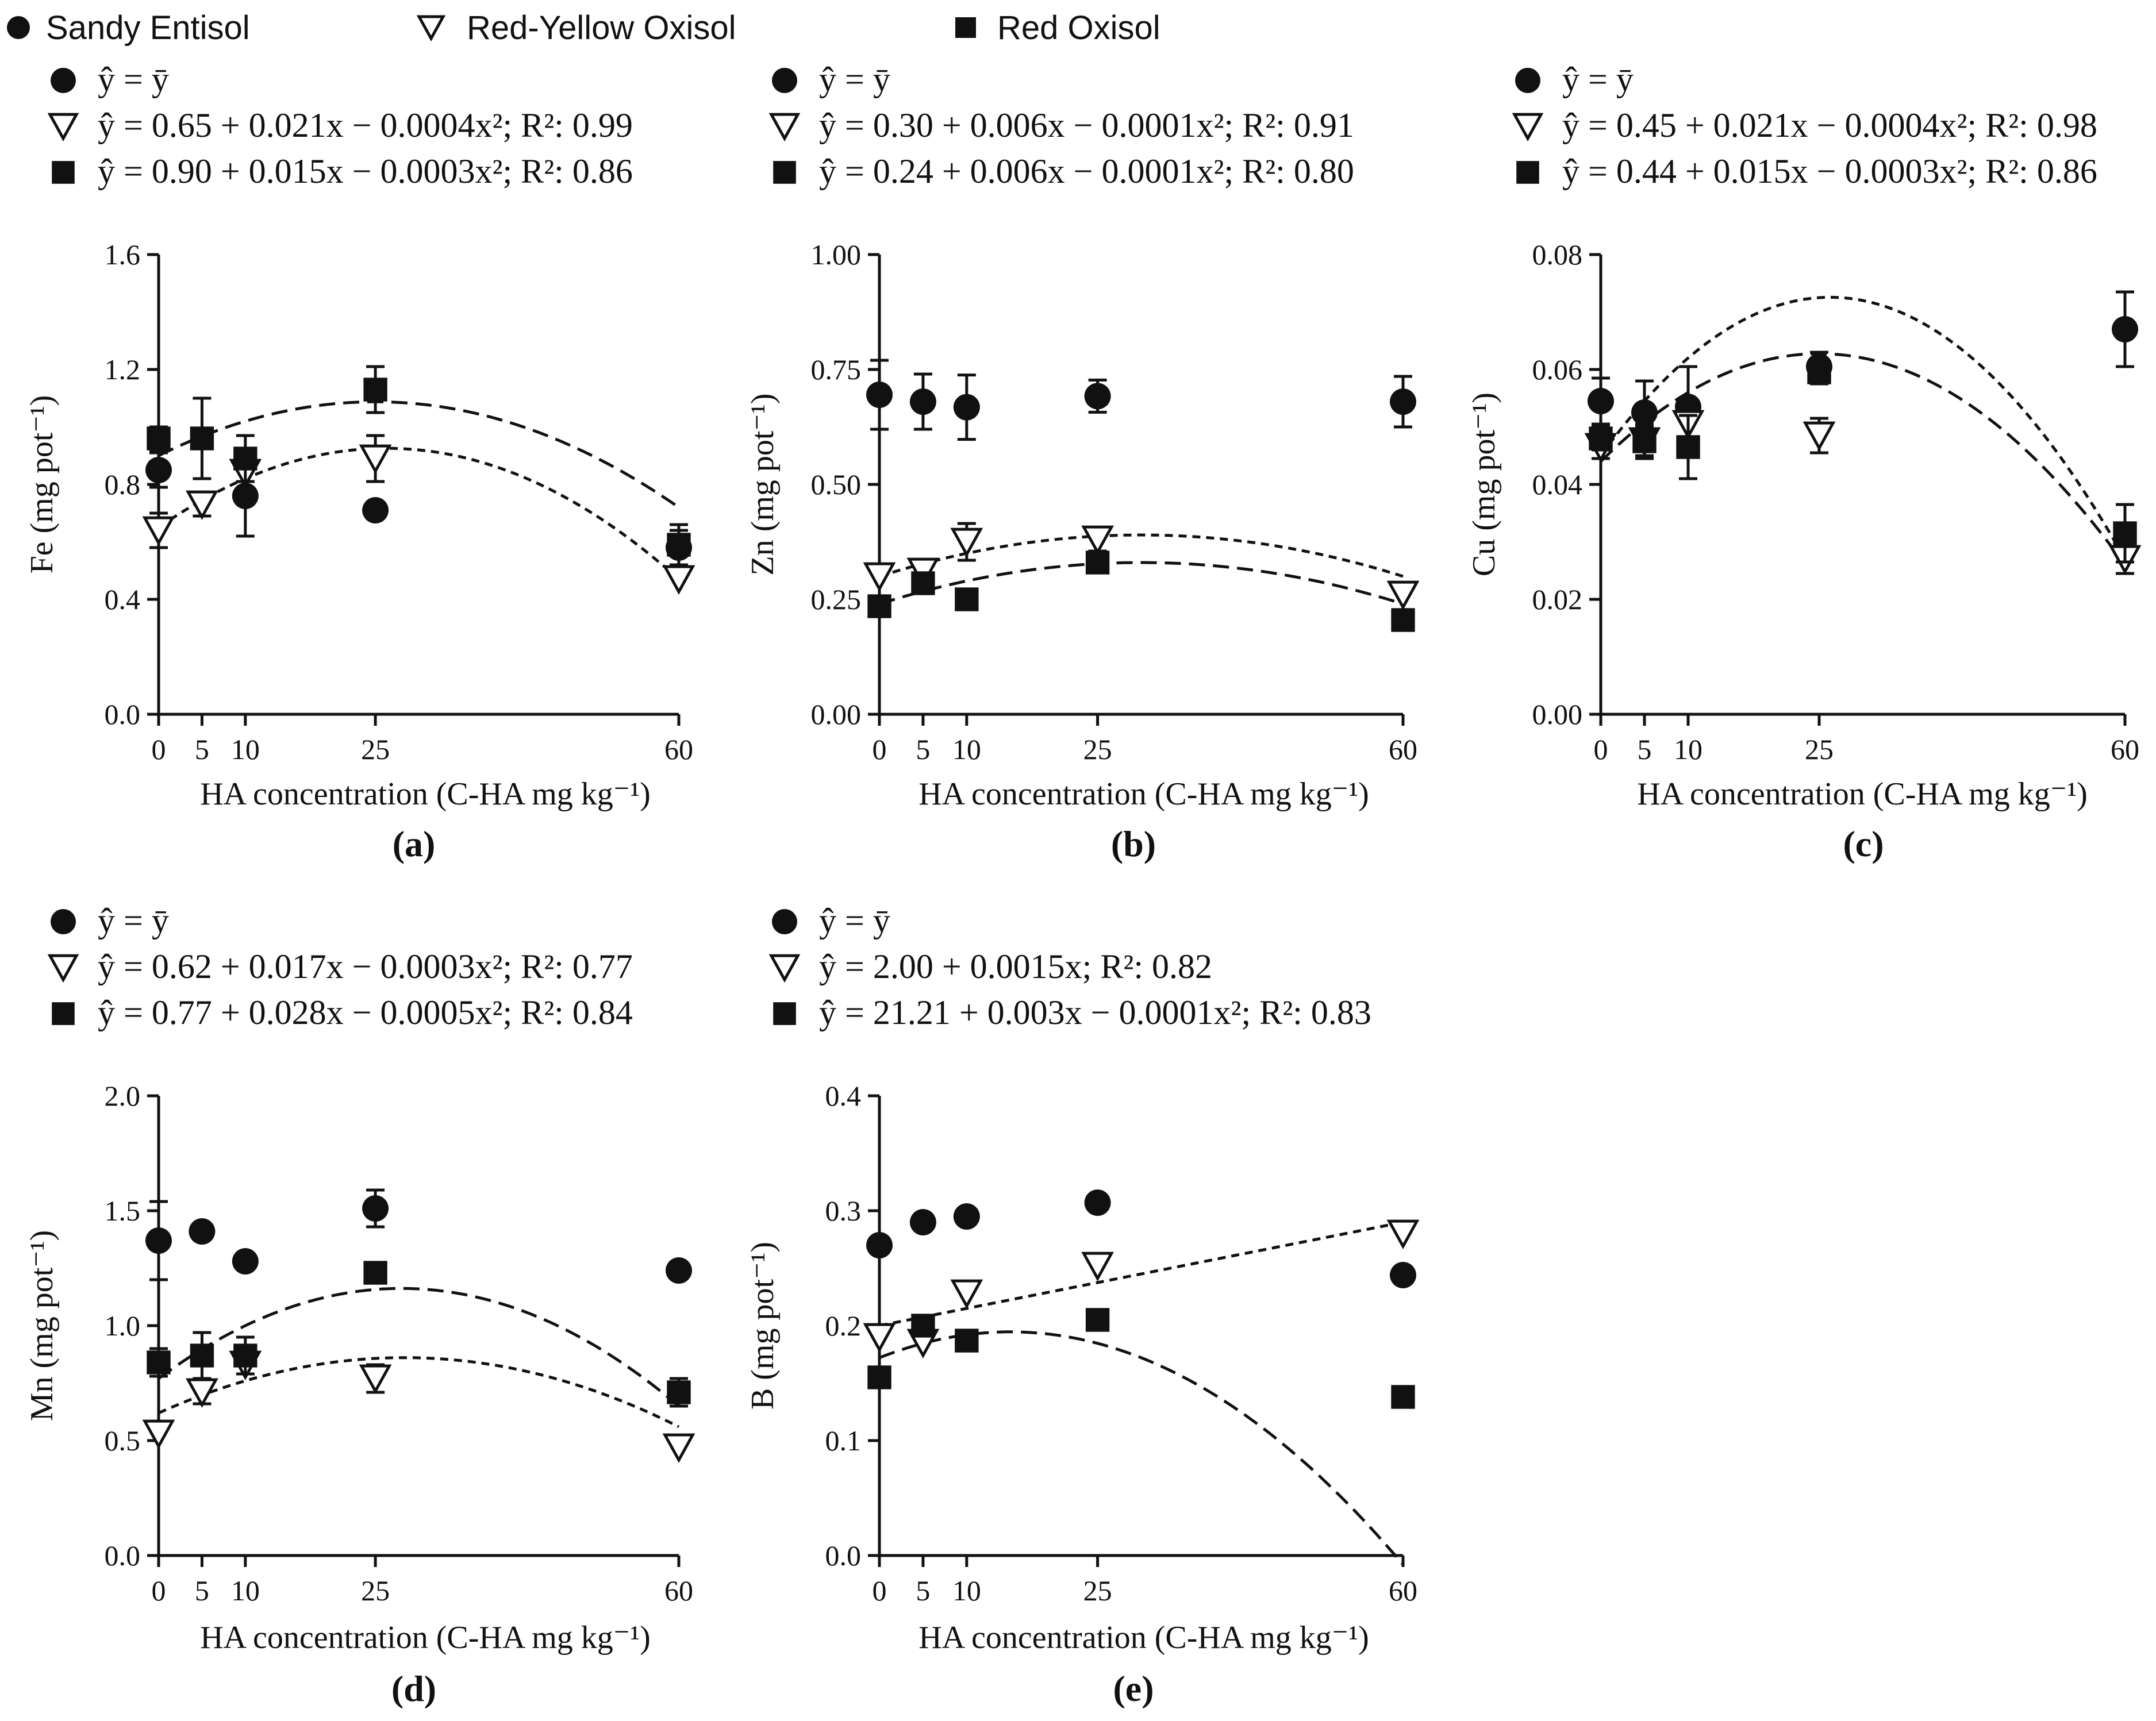 The width and height of the screenshot is (2156, 1721). Describe the element at coordinates (1863, 492) in the screenshot. I see `series-red-yellow-oxisol` at that location.